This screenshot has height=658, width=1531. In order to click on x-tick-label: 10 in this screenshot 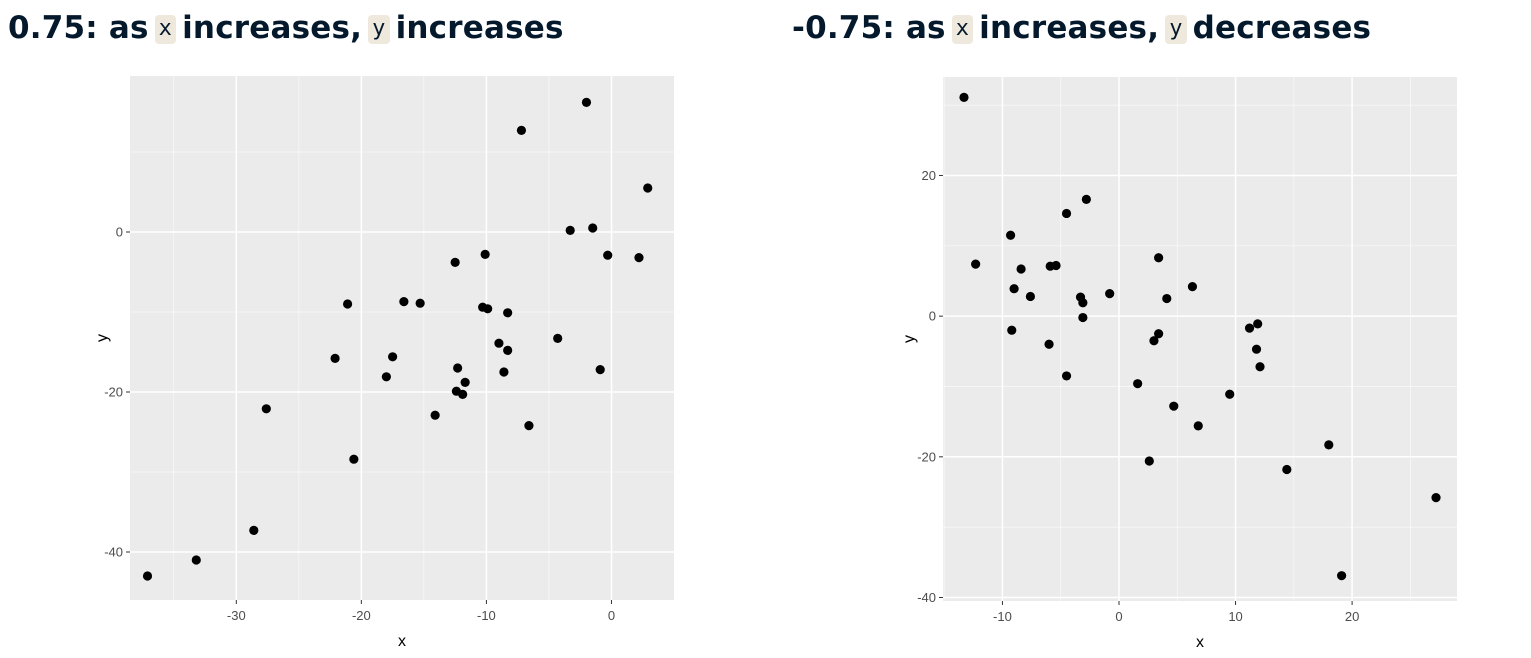, I will do `click(1235, 616)`.